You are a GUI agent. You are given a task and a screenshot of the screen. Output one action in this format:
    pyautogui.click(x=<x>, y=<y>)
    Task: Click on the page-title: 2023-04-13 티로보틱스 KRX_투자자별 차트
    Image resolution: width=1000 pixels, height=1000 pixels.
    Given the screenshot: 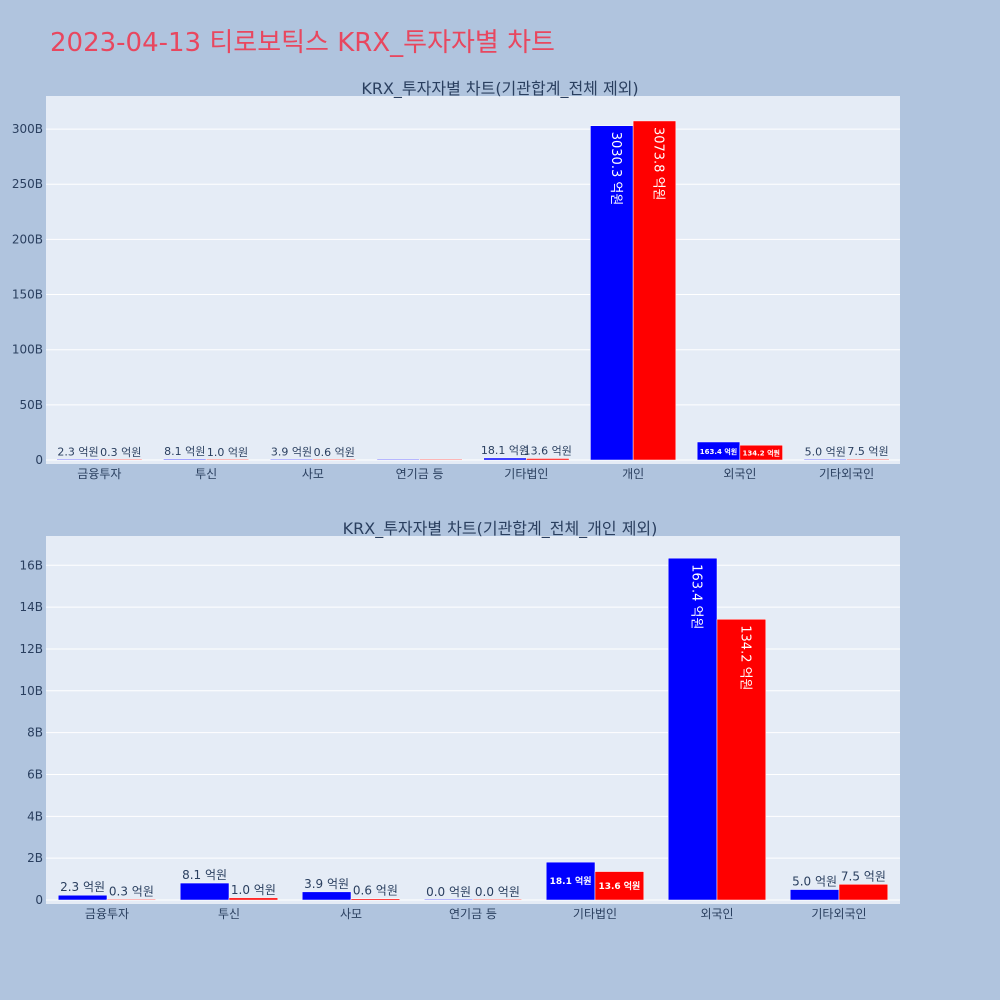 What is the action you would take?
    pyautogui.click(x=302, y=43)
    